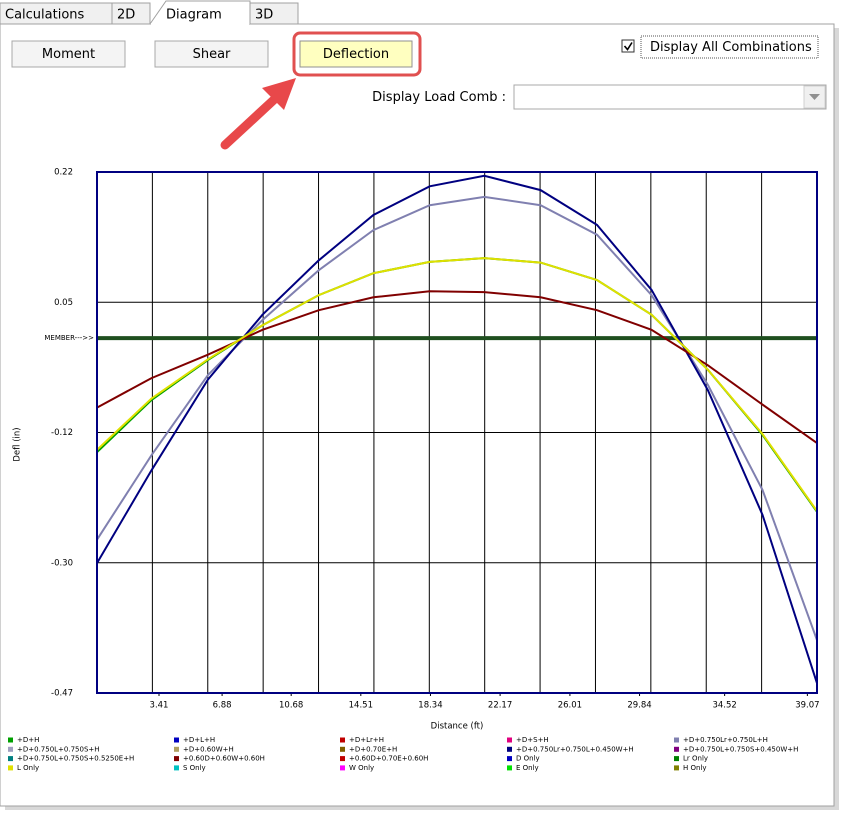 The image size is (848, 819). I want to click on dropdown-label: Display Load Comb :, so click(439, 97).